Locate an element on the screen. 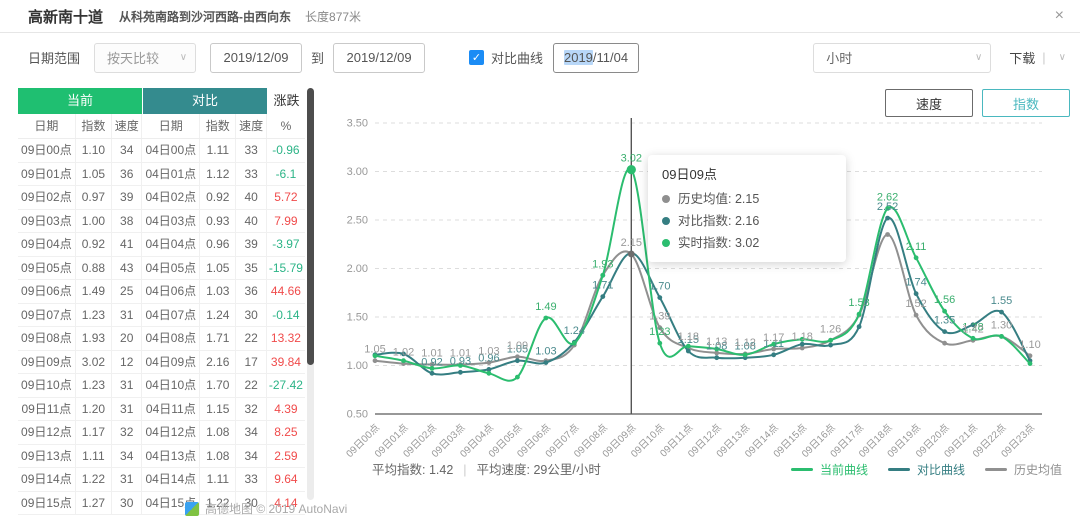 The height and width of the screenshot is (517, 1080). index-tab-button: 指数 is located at coordinates (1026, 103).